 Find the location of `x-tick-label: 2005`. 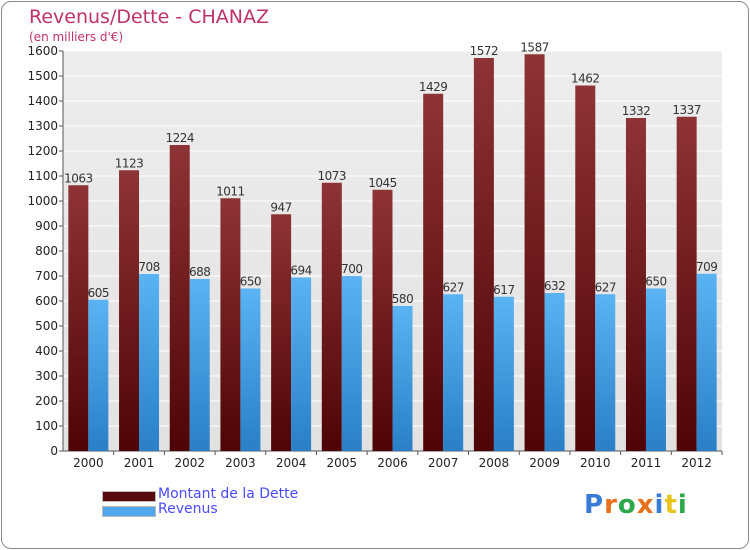

x-tick-label: 2005 is located at coordinates (342, 463).